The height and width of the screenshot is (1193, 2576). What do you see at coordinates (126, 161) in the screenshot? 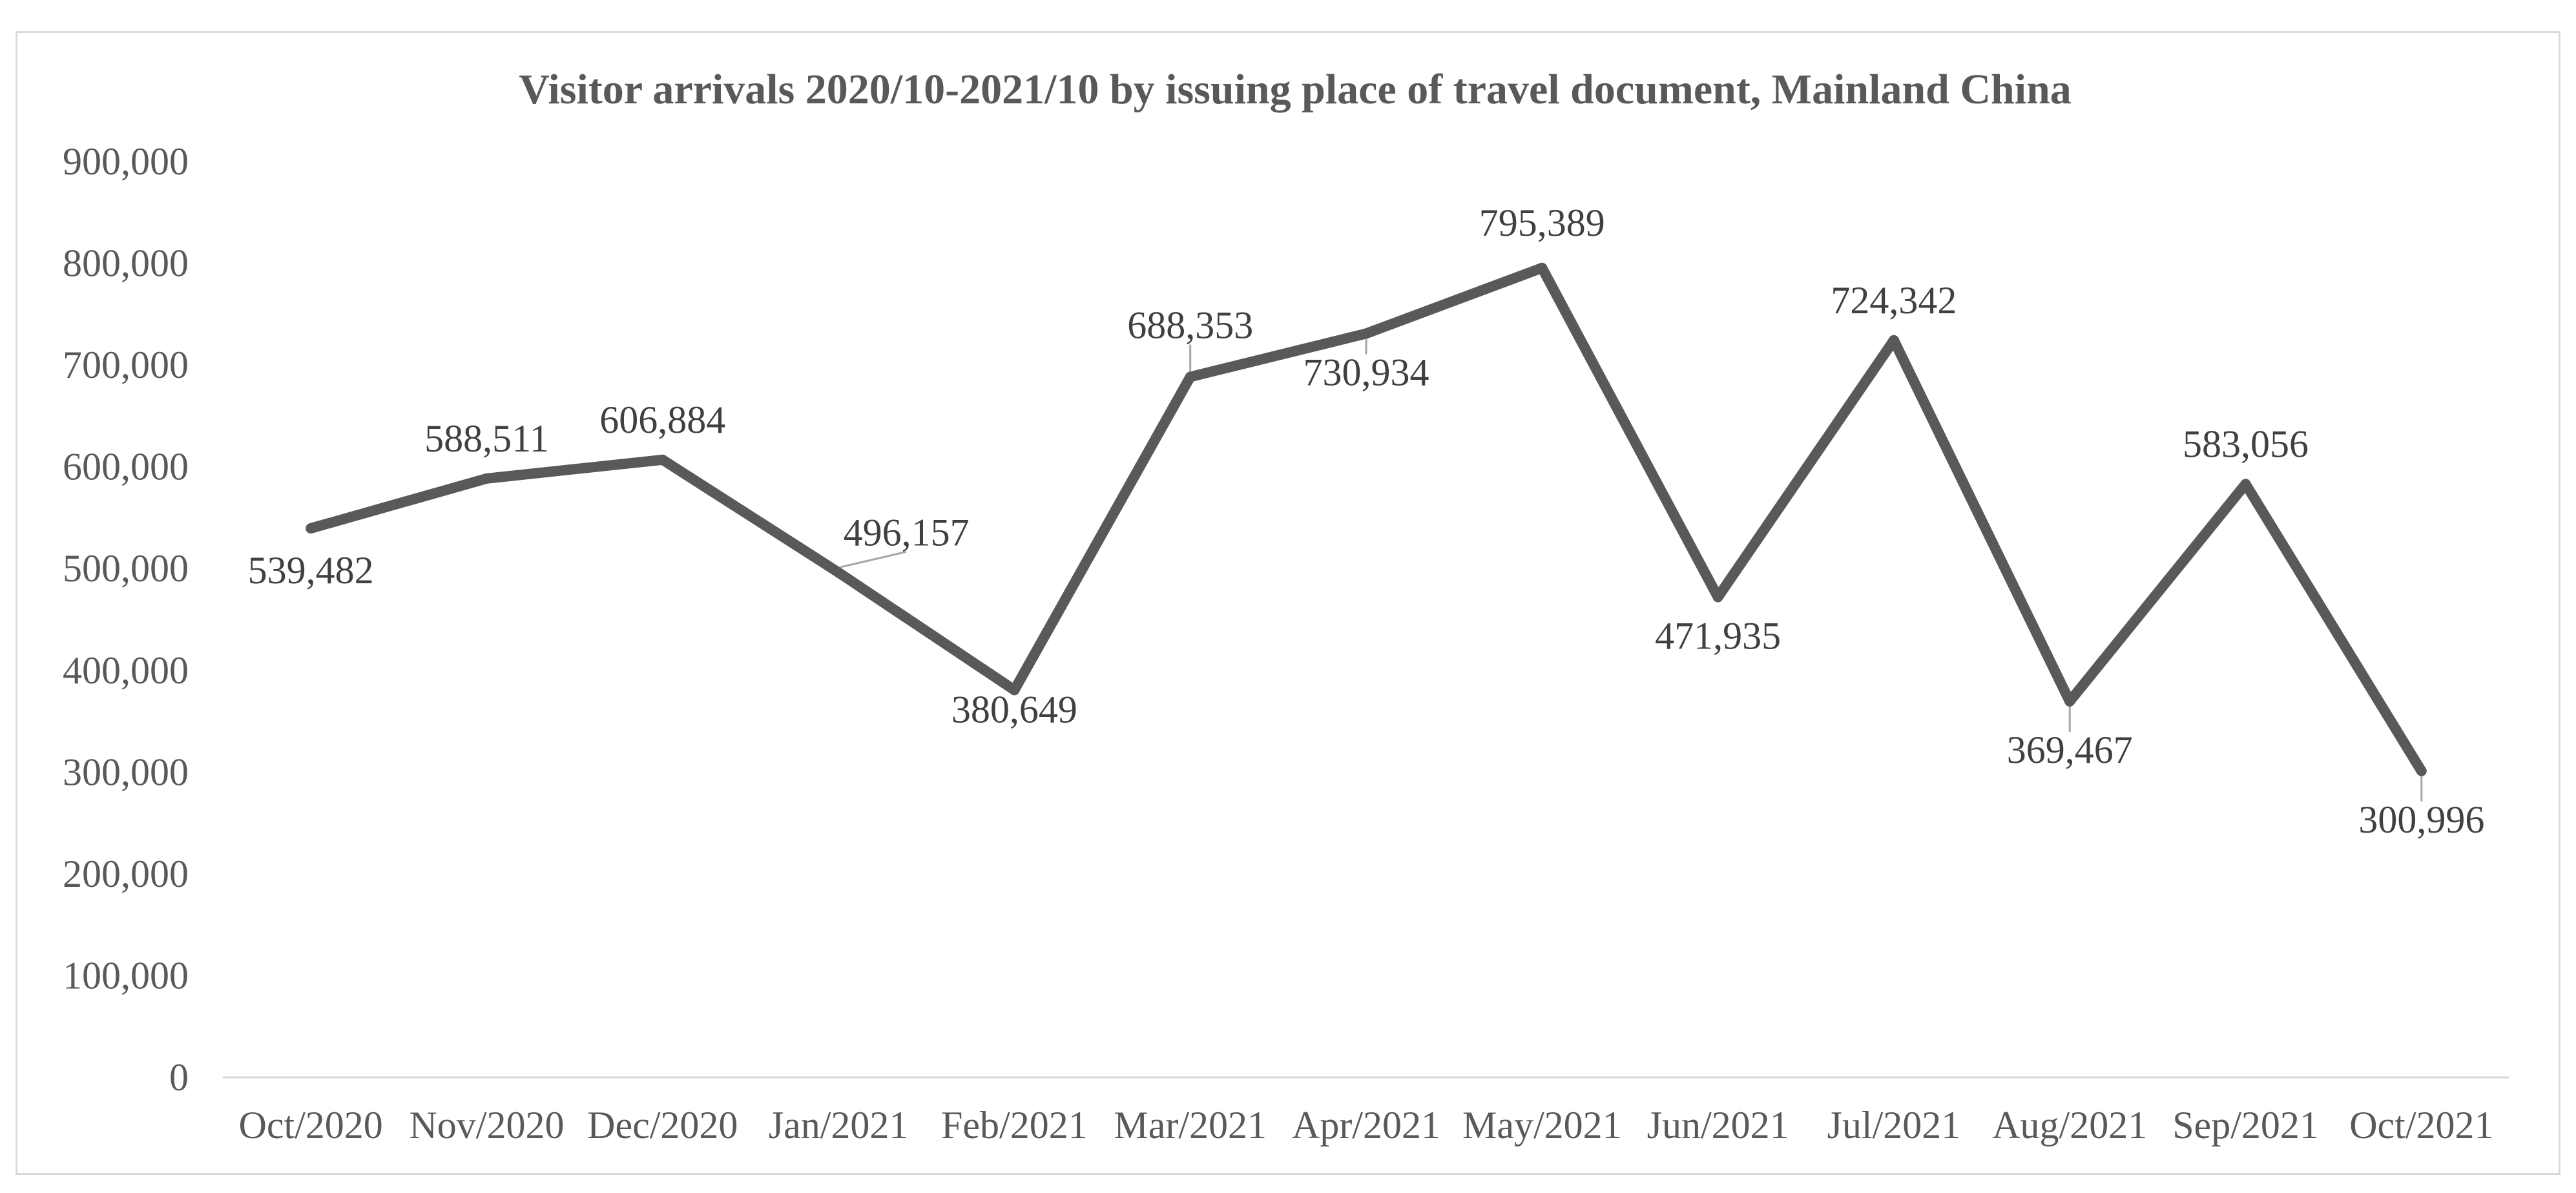
I see `y-tick-label: 900,000` at bounding box center [126, 161].